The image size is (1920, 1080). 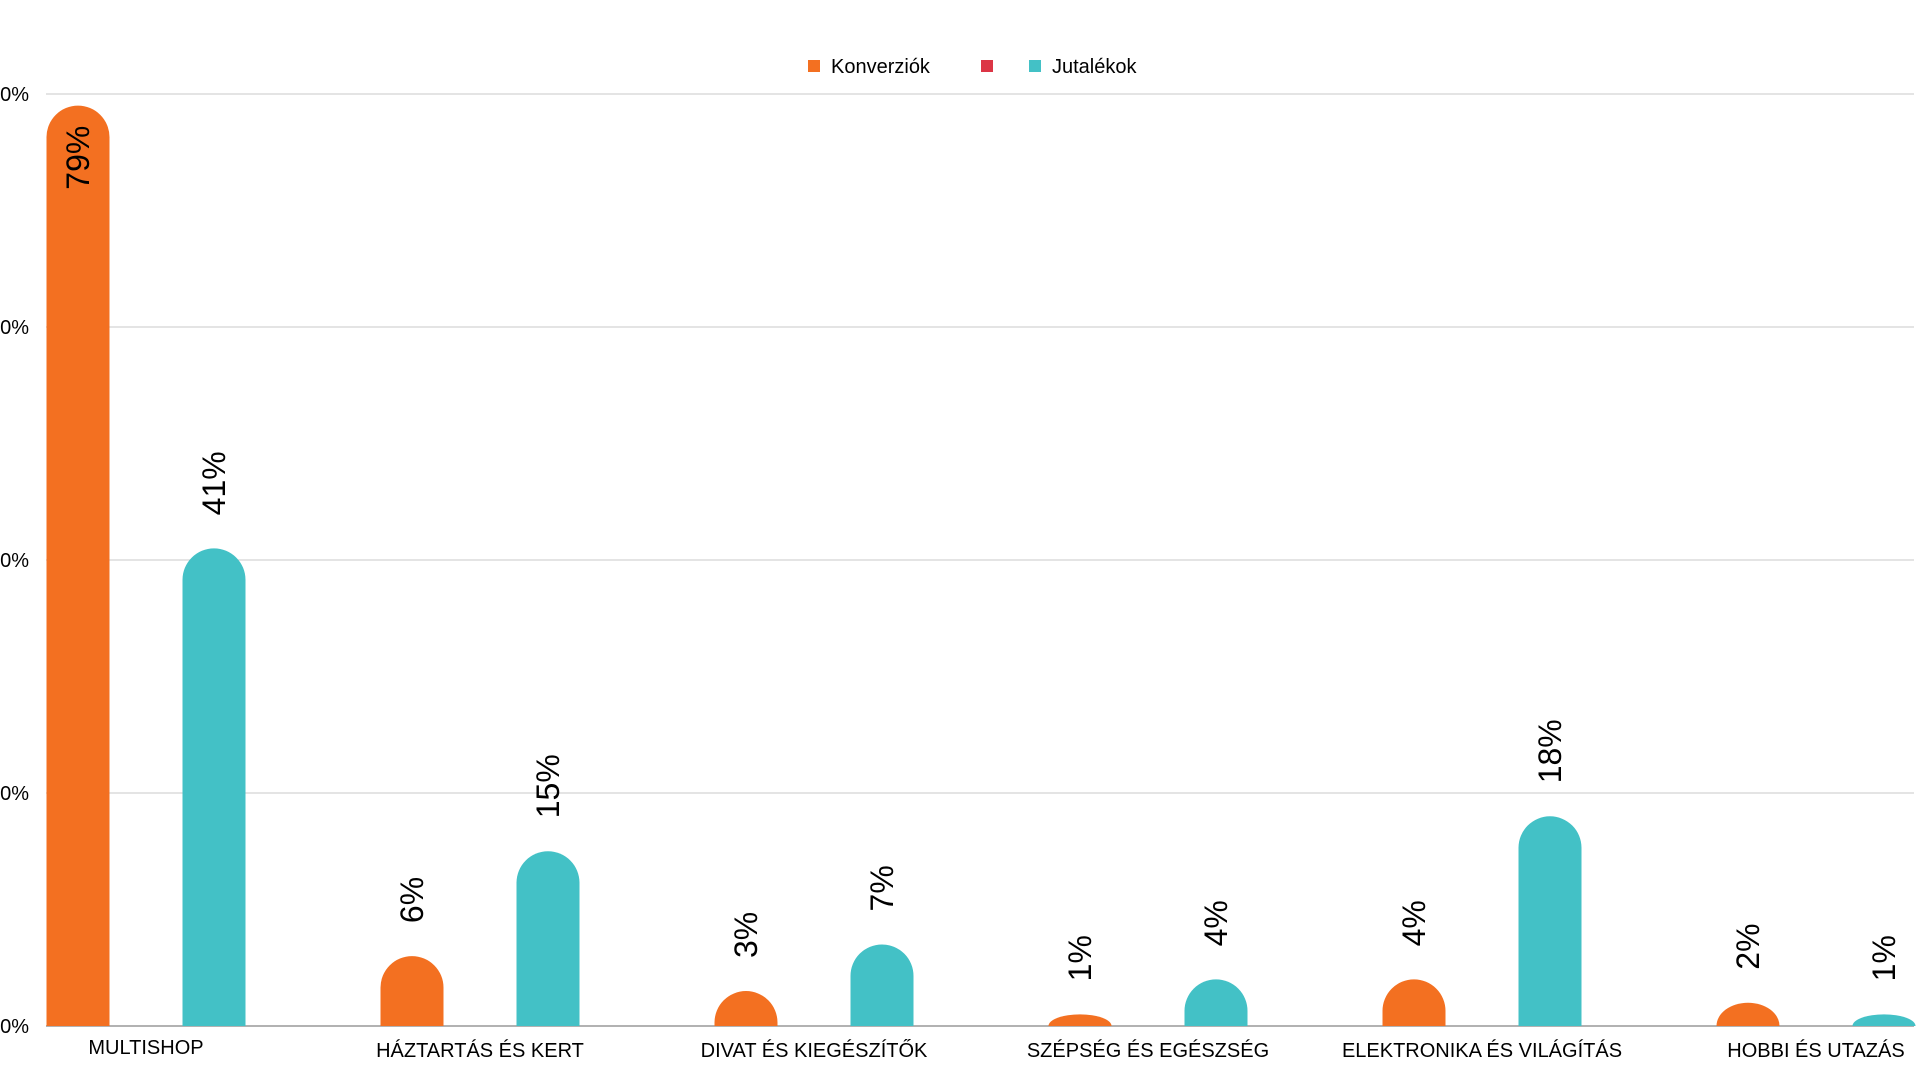 I want to click on y-tick-label: 80%, so click(x=14, y=95).